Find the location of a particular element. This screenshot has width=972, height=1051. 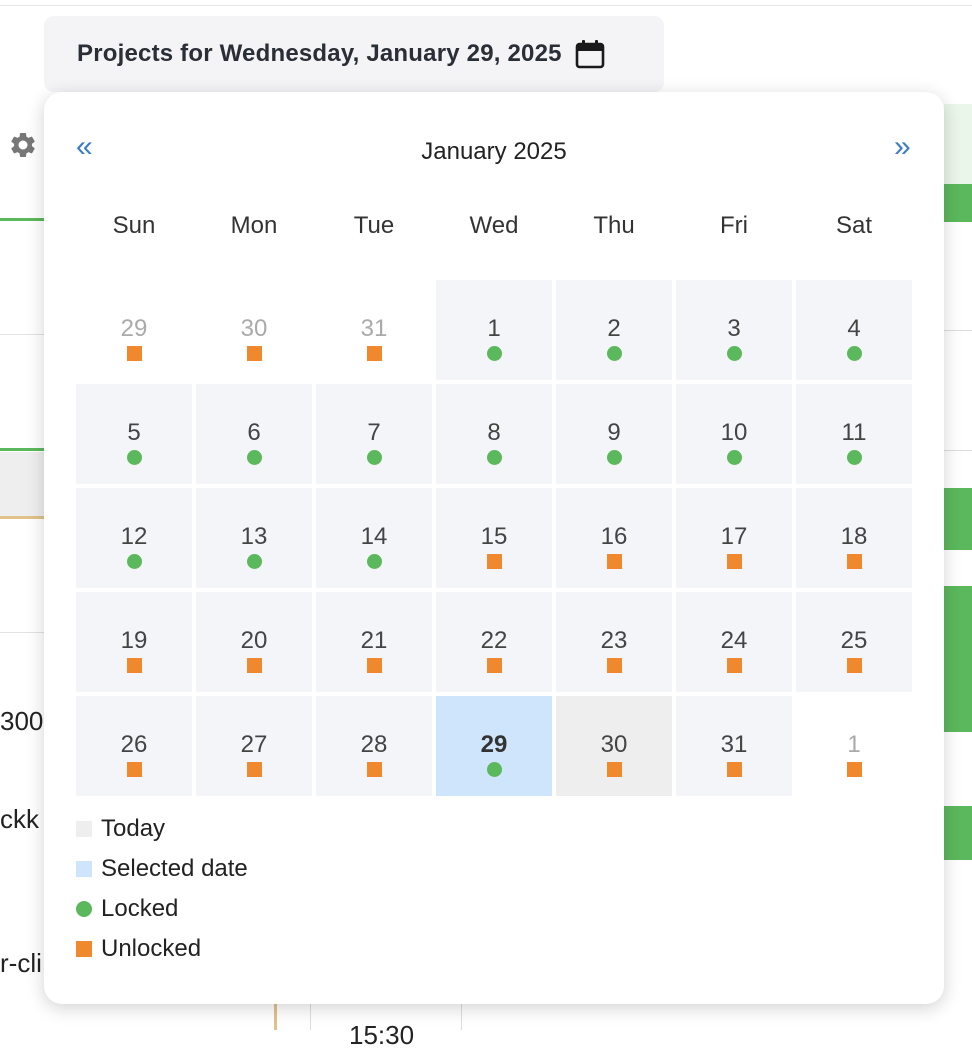

day-cell: 28 is located at coordinates (374, 746).